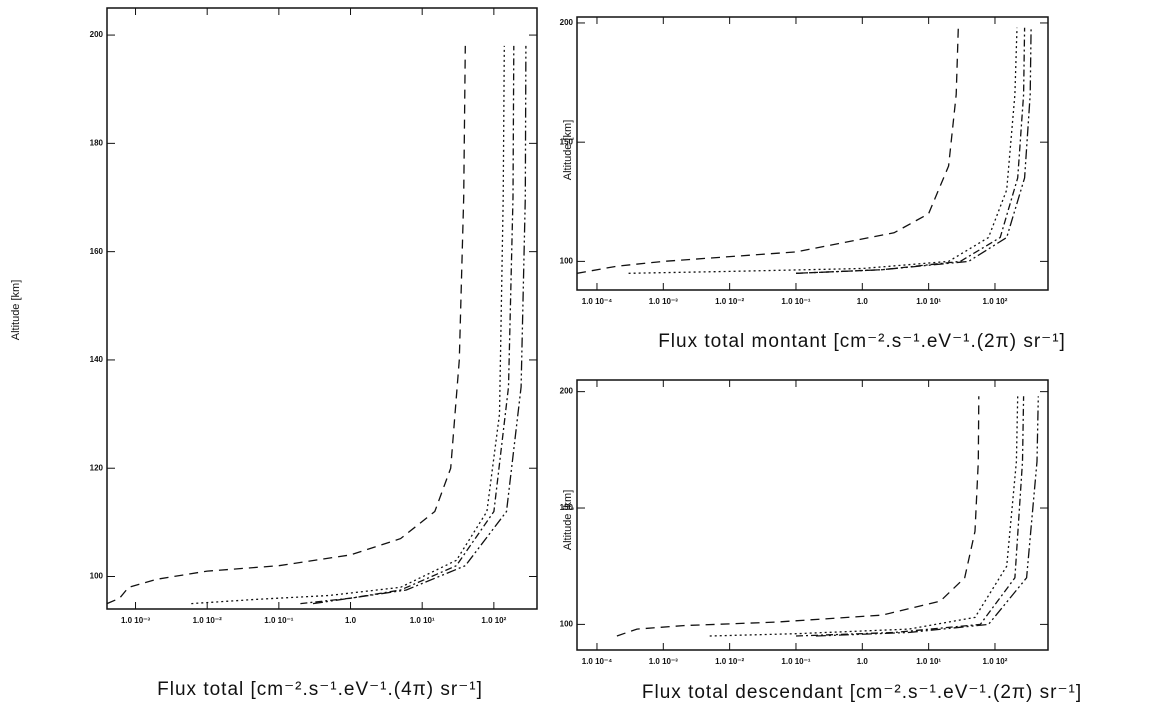 Image resolution: width=1176 pixels, height=716 pixels. What do you see at coordinates (97, 359) in the screenshot?
I see `y-tick-label: 140` at bounding box center [97, 359].